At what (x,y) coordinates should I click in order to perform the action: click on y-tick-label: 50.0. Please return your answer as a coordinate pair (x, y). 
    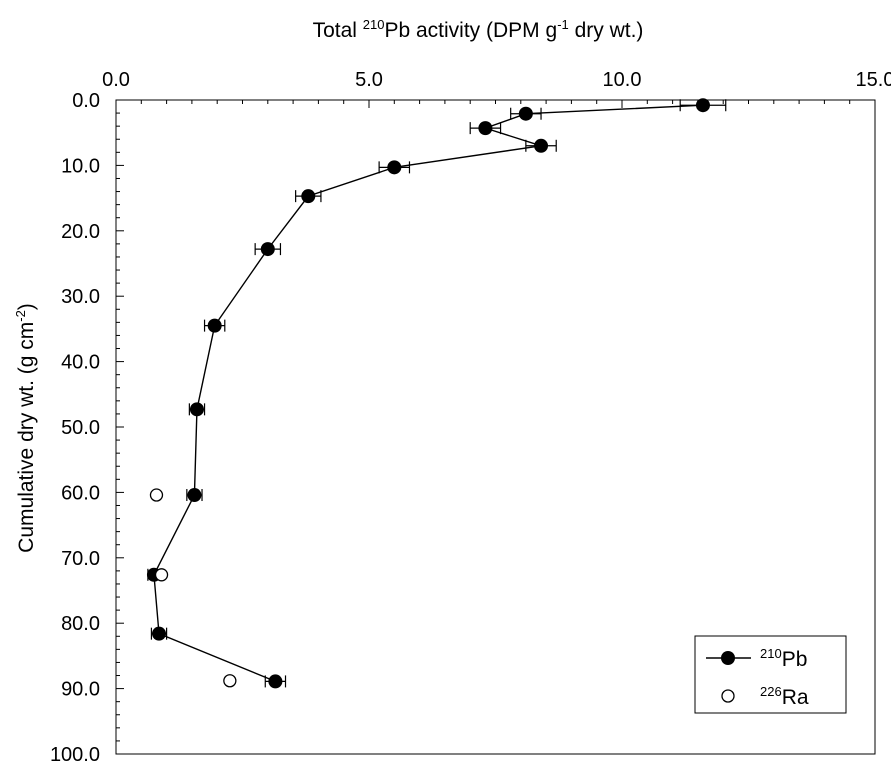
    Looking at the image, I should click on (80, 428).